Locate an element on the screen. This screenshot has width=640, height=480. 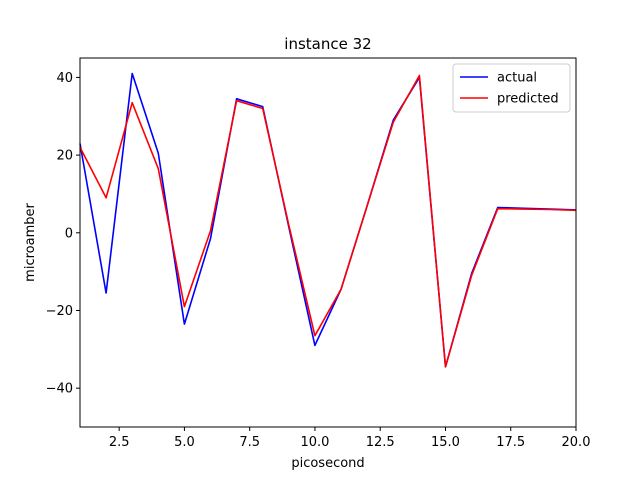
x-tick-label: 17.5 is located at coordinates (510, 442).